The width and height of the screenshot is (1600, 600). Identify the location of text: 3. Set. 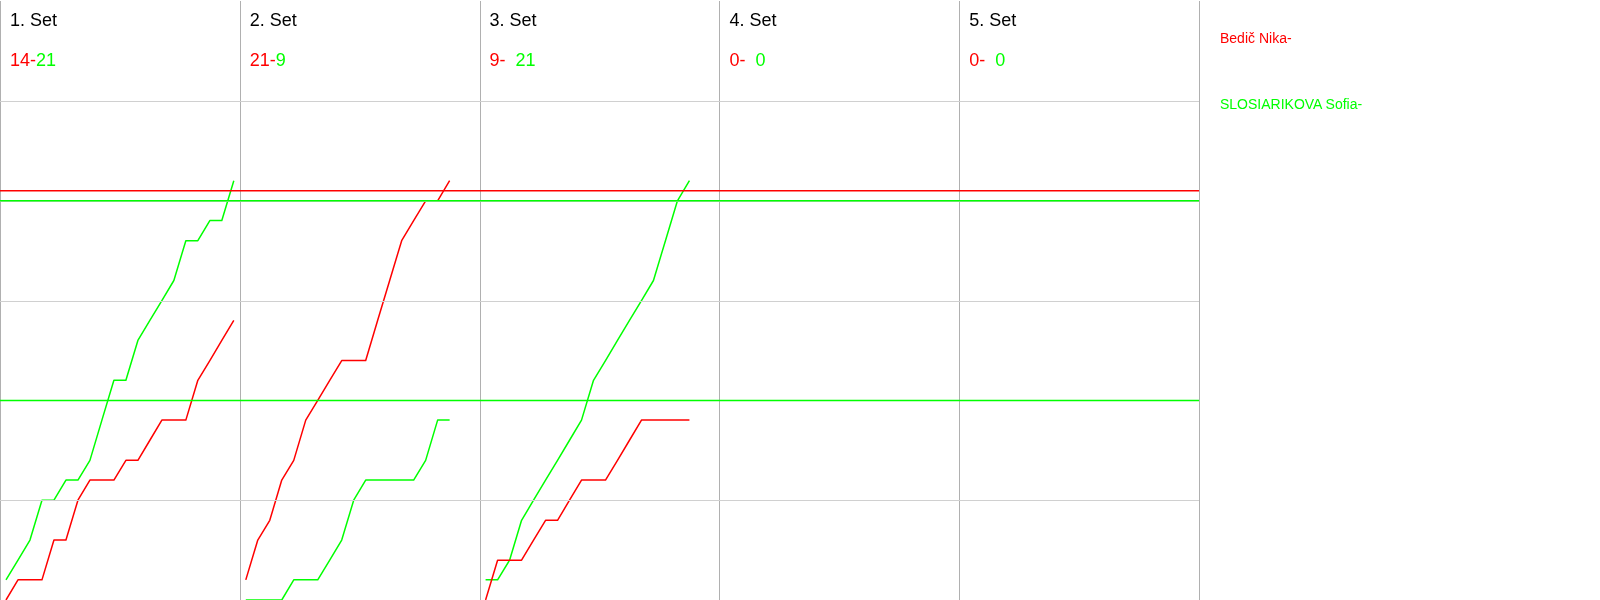
(513, 20).